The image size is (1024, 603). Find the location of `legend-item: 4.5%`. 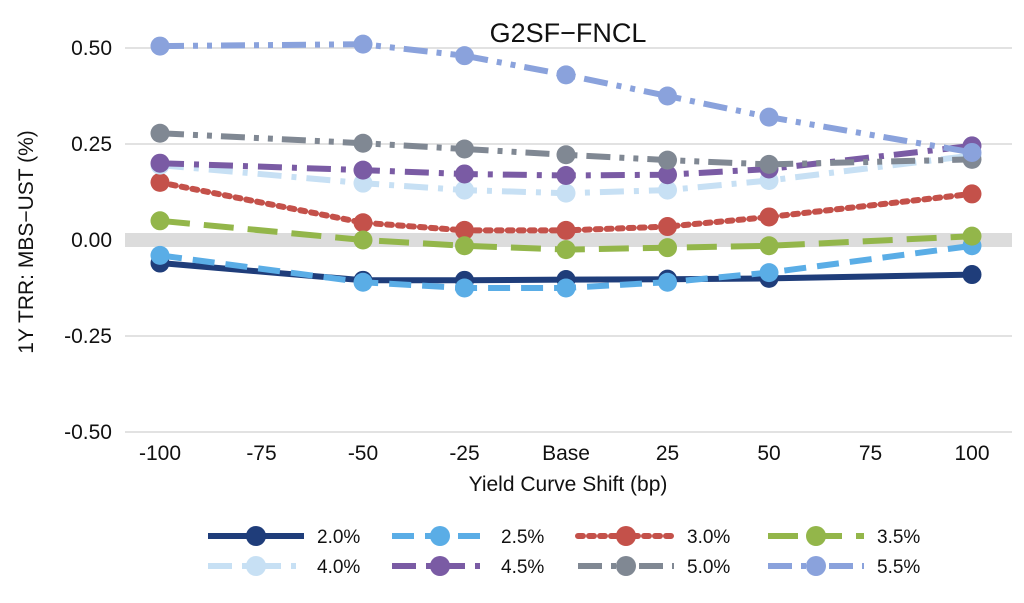

legend-item: 4.5% is located at coordinates (468, 567).